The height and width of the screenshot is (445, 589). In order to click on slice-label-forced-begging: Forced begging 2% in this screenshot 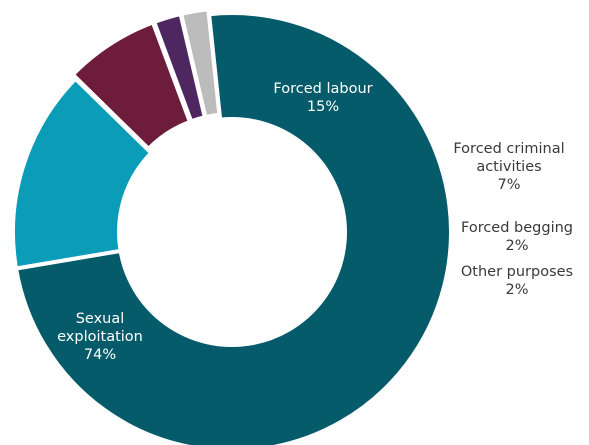, I will do `click(517, 237)`.